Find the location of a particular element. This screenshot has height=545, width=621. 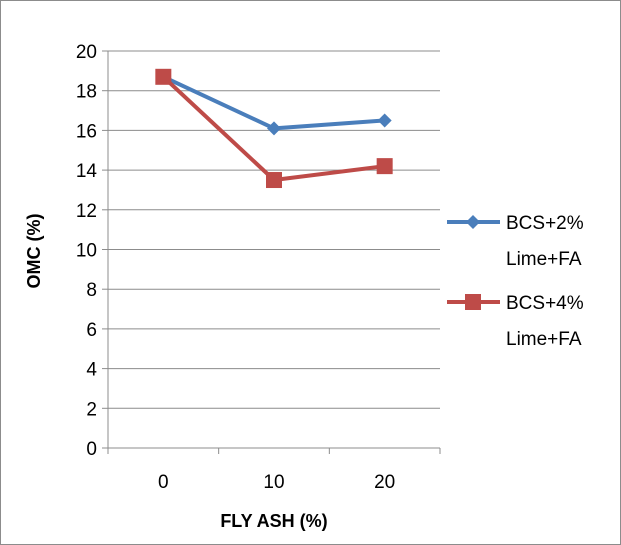

y-tick-label: 4 is located at coordinates (91, 370).